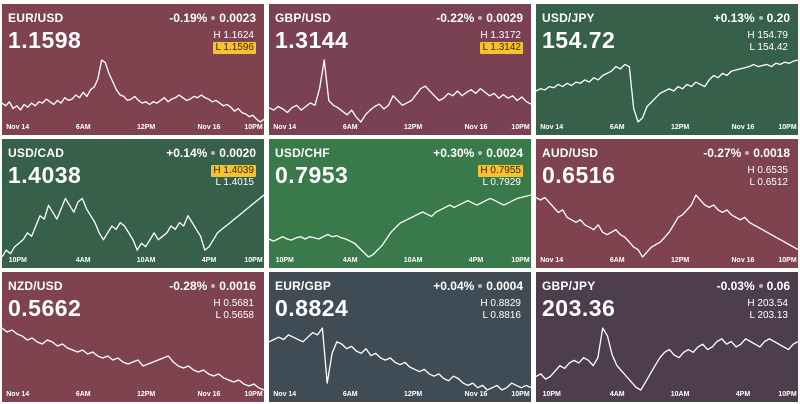  I want to click on change-readout: +0.30% 0.0024, so click(478, 153).